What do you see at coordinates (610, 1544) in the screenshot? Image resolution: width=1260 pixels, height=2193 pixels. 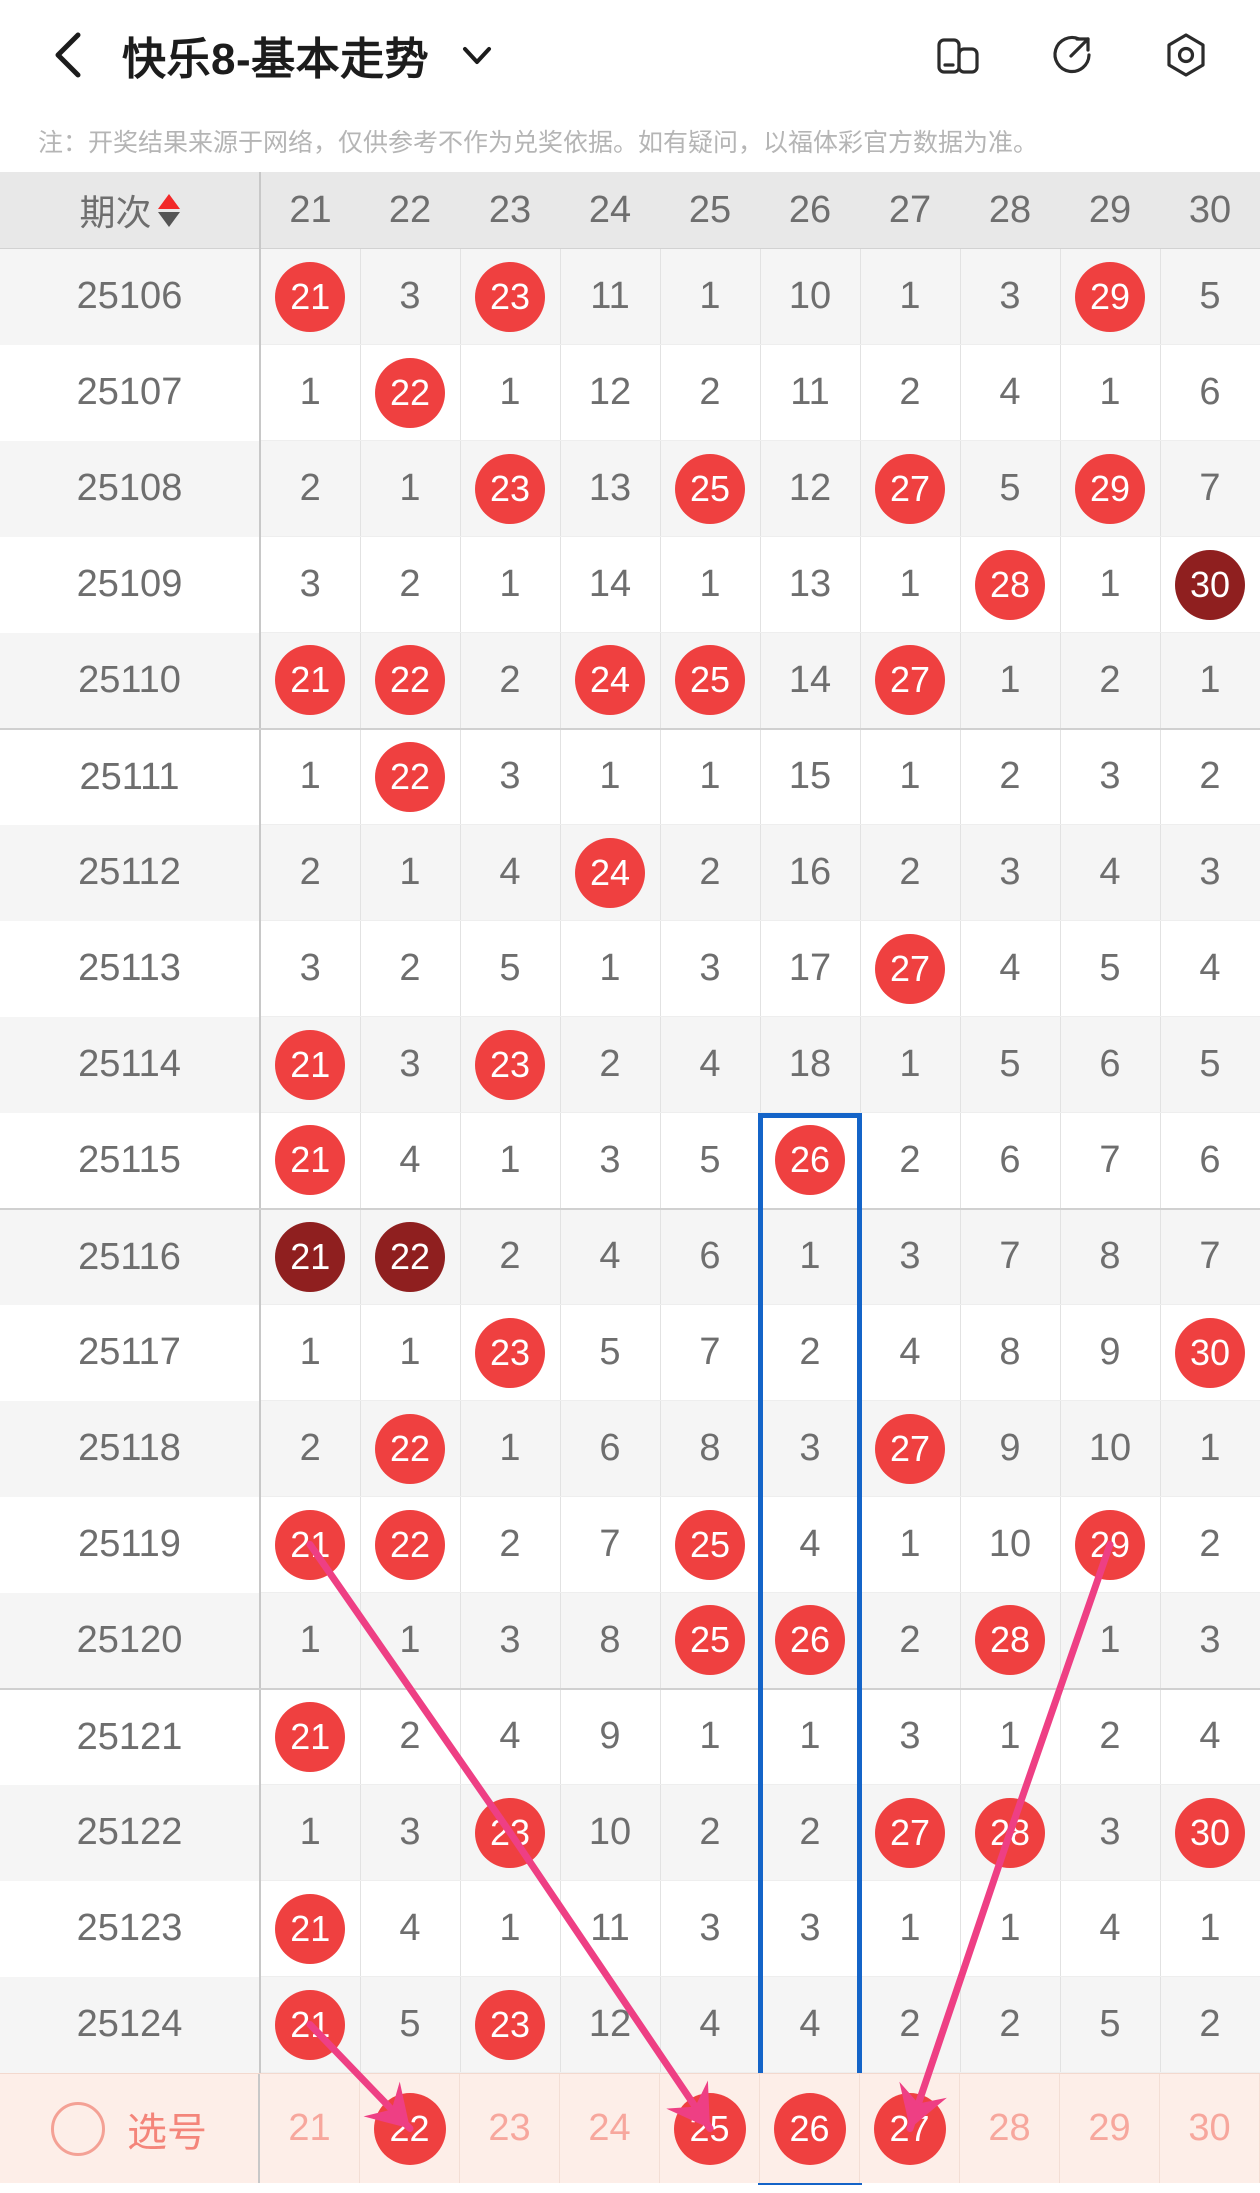 I see `number-cell-24: 7` at bounding box center [610, 1544].